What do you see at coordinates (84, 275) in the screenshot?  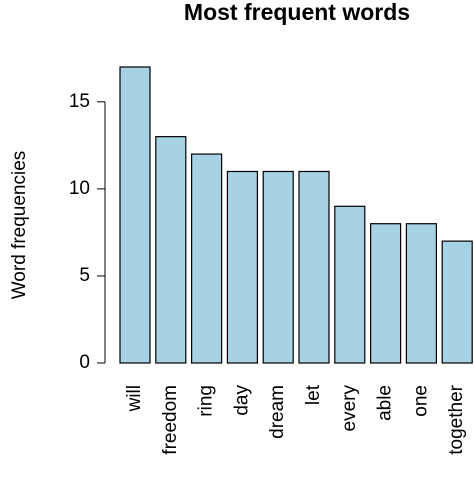 I see `y-tick-label: 5` at bounding box center [84, 275].